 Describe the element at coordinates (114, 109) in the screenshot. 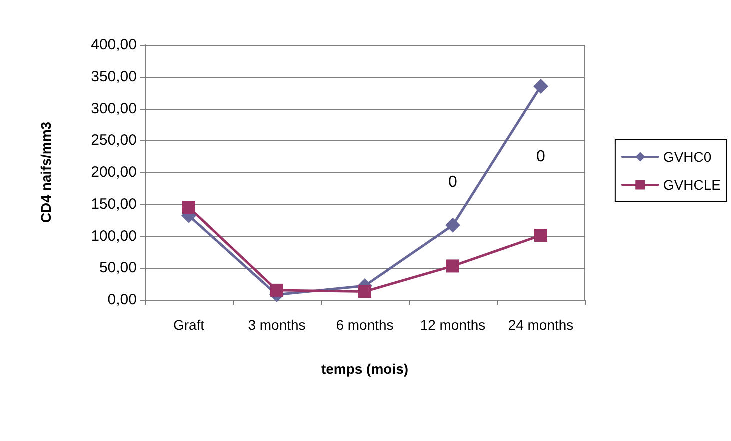

I see `y-tick-label: 300,00` at that location.